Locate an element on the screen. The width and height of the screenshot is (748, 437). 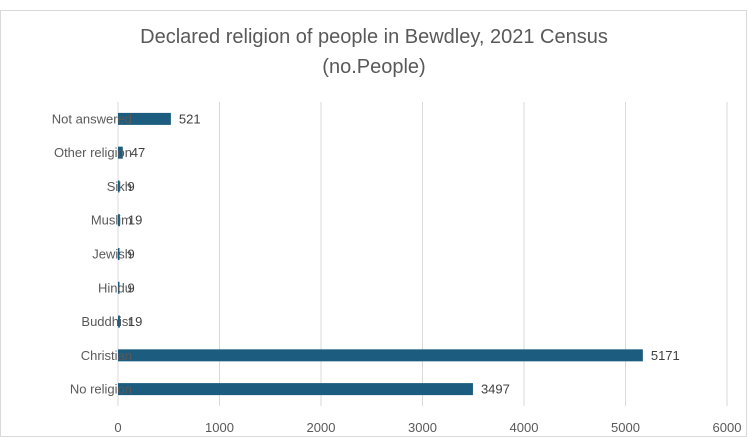
x-tick-label: 5000 is located at coordinates (625, 427).